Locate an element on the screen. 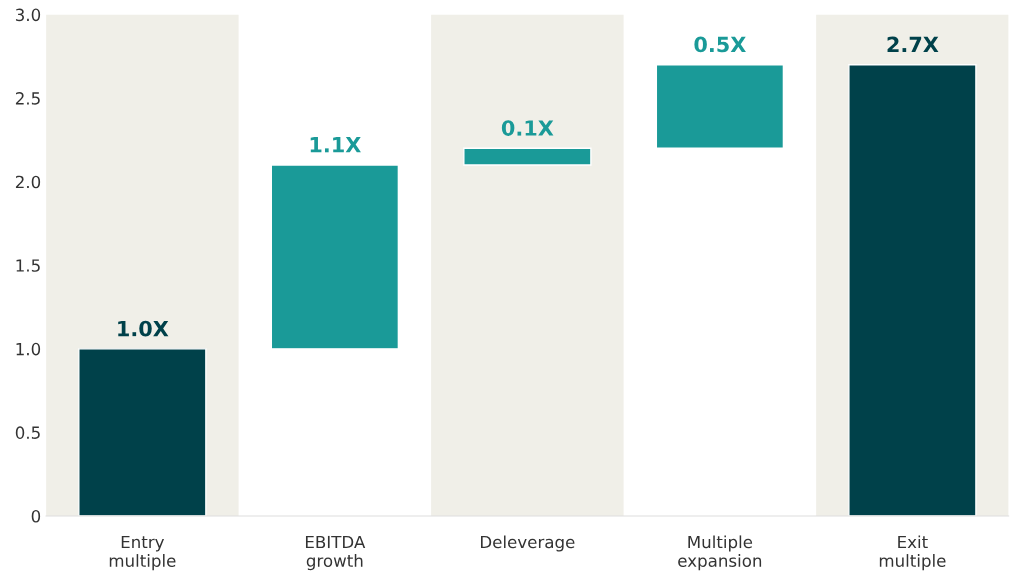  data-label: 0.1X is located at coordinates (527, 128).